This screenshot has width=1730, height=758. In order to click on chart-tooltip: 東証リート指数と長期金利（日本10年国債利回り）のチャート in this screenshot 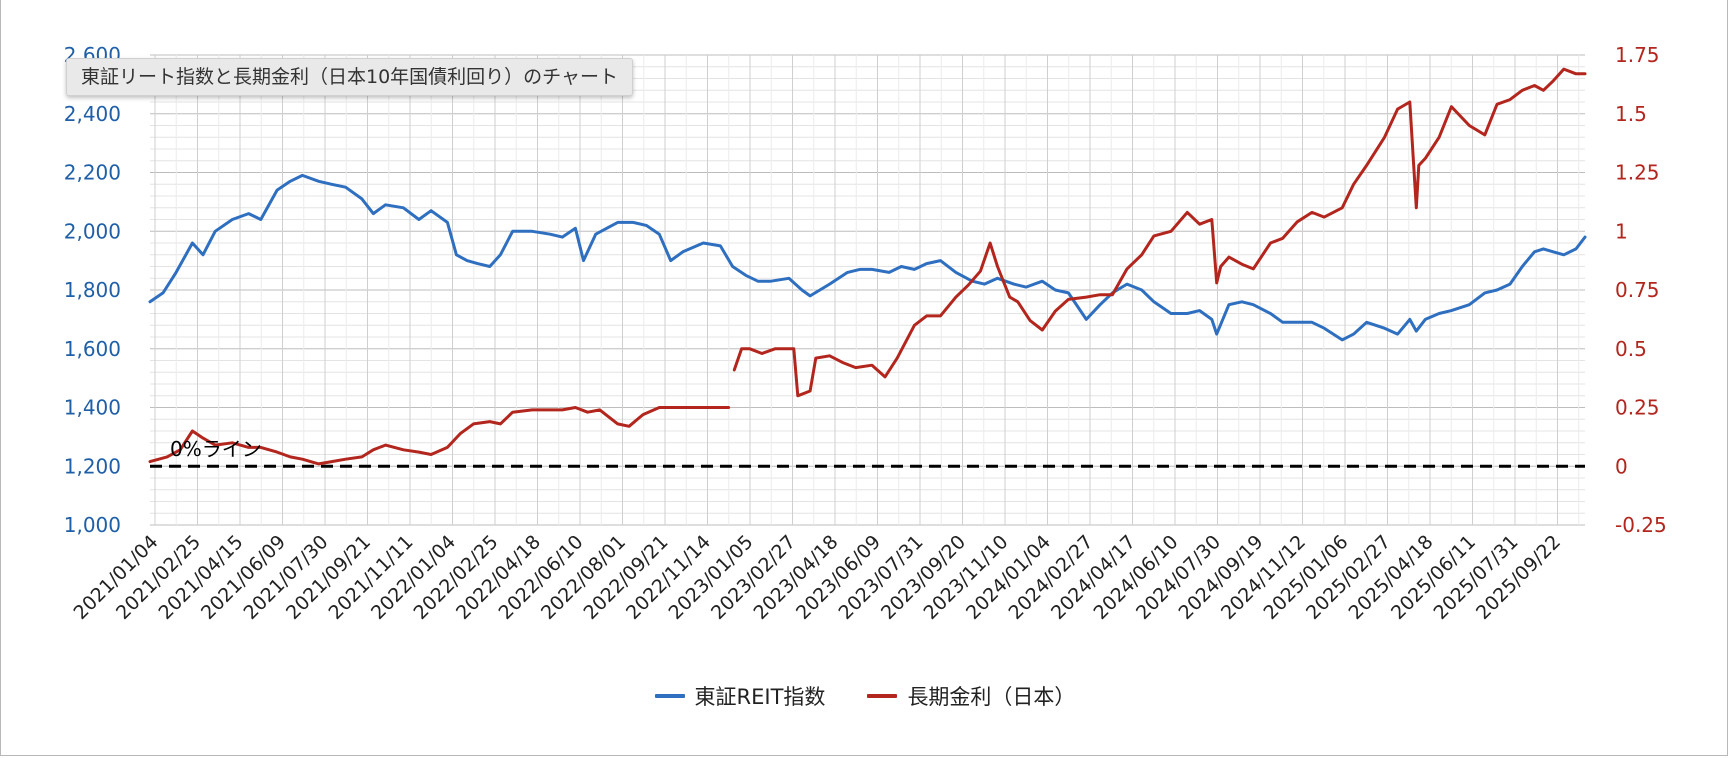, I will do `click(349, 77)`.